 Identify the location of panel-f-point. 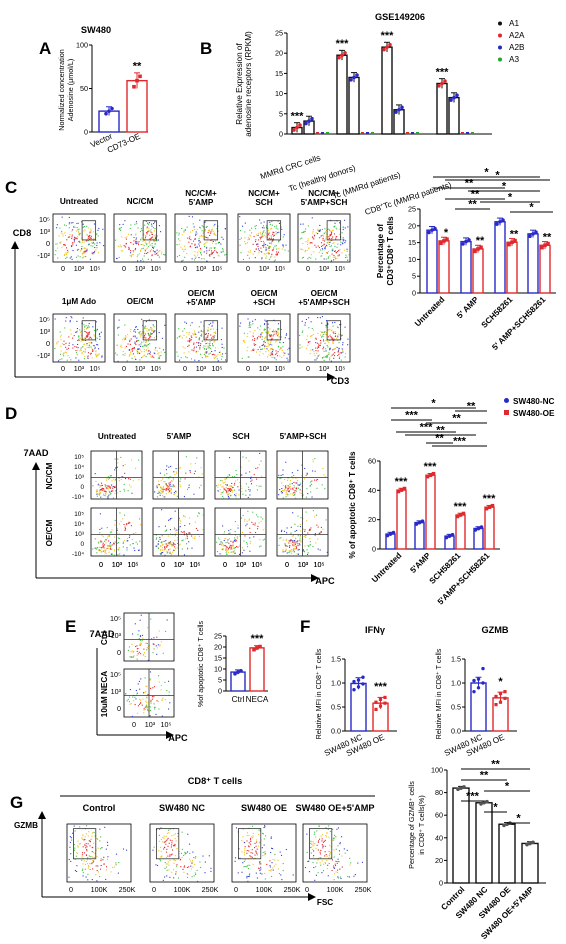
(363, 677).